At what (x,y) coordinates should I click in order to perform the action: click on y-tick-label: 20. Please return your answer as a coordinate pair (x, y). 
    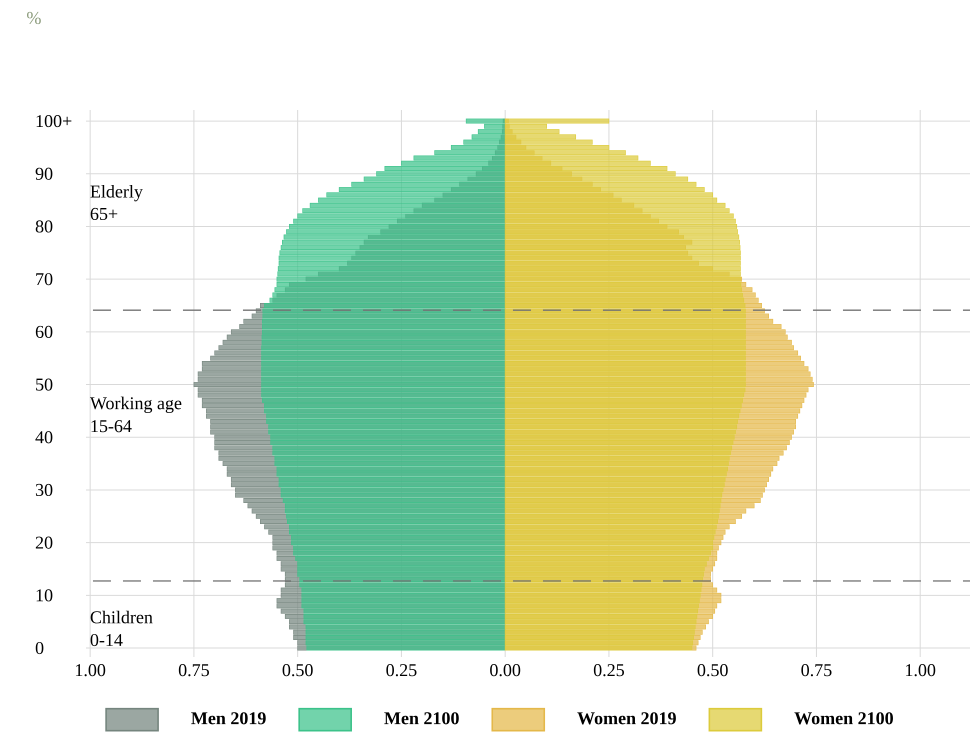
    Looking at the image, I should click on (44, 542).